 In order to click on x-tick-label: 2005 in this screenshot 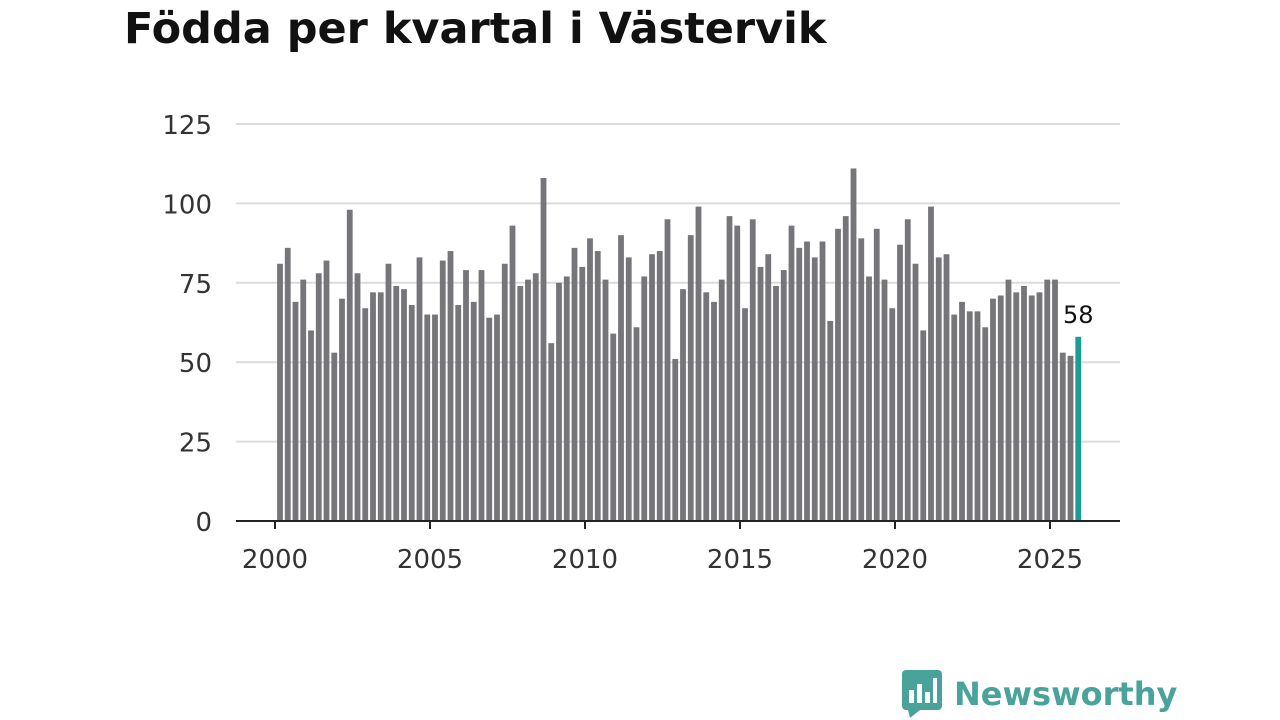, I will do `click(430, 560)`.